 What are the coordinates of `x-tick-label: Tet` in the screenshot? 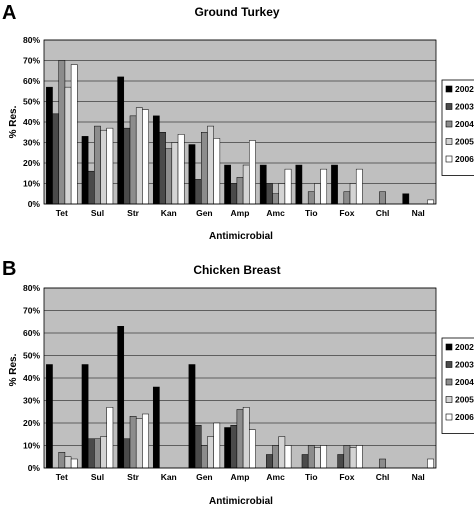 It's located at (62, 213).